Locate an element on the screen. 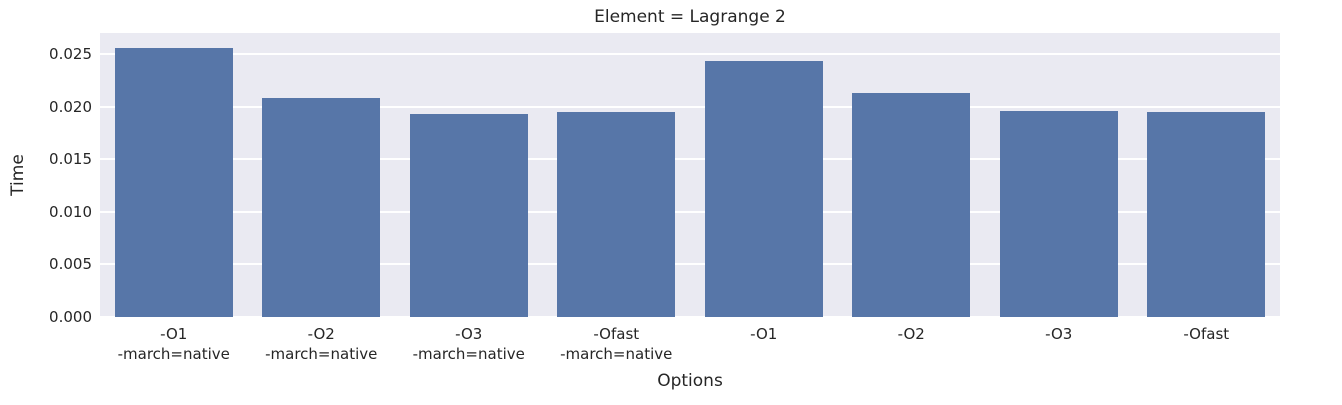  y-tick-label: 0.005 is located at coordinates (70, 264).